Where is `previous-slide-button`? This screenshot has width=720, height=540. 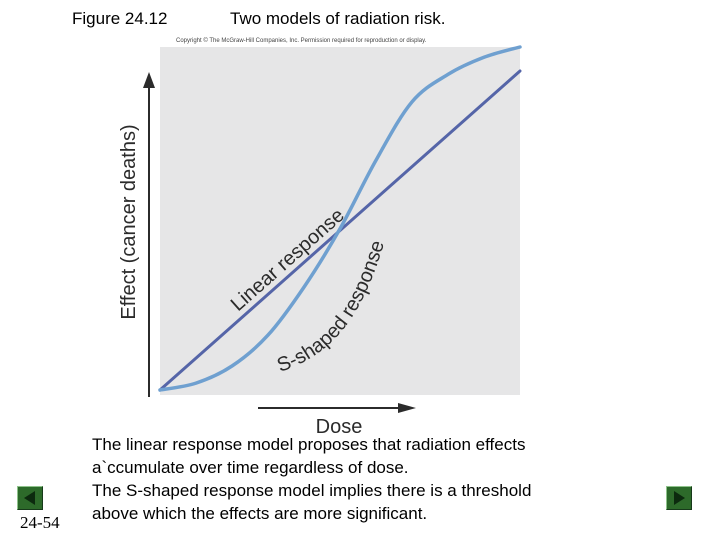 previous-slide-button is located at coordinates (30, 498).